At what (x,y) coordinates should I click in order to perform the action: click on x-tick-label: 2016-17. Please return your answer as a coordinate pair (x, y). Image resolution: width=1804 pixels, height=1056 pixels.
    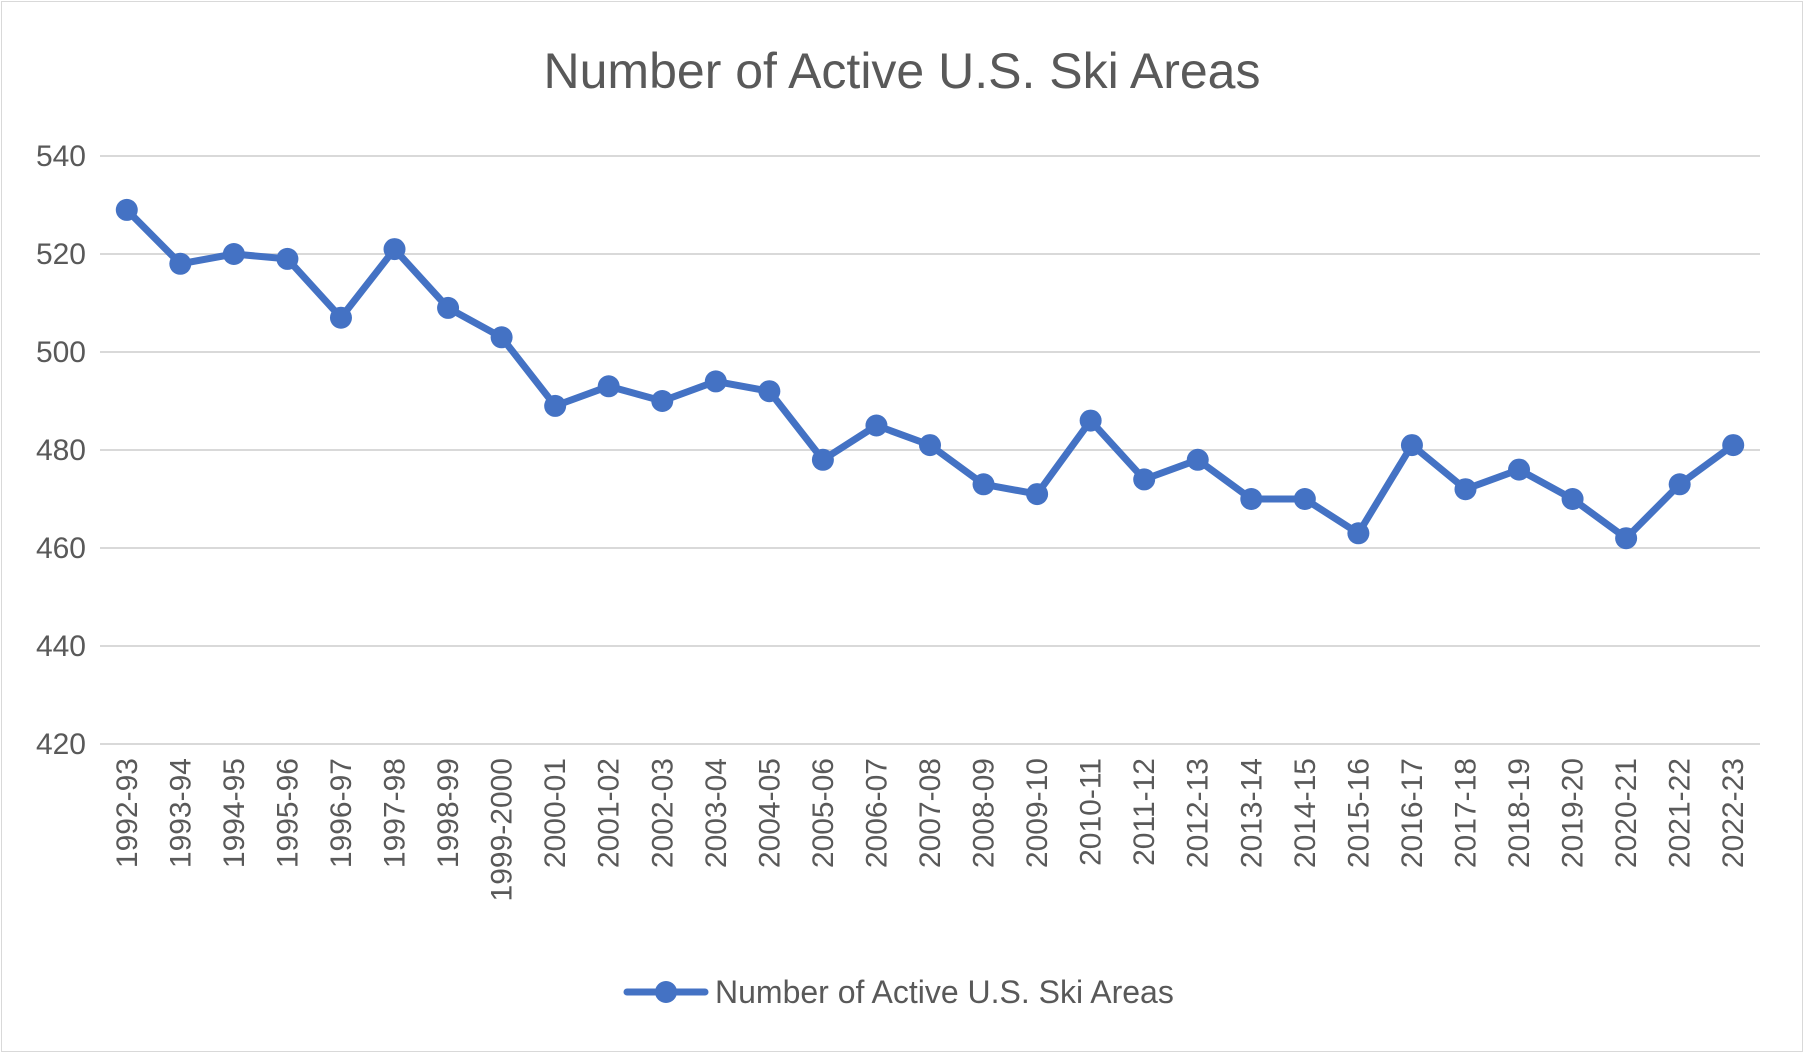
    Looking at the image, I should click on (1412, 813).